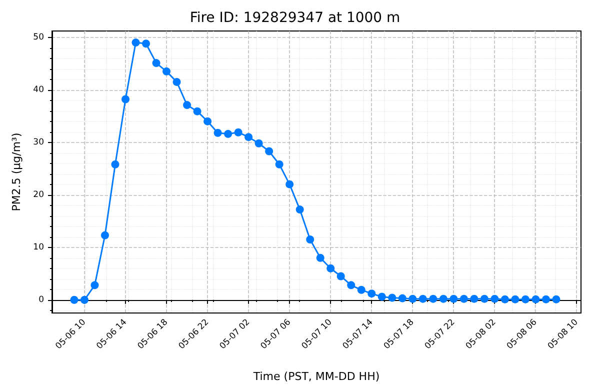 The width and height of the screenshot is (590, 390). Describe the element at coordinates (38, 89) in the screenshot. I see `y-tick-label: 40` at that location.